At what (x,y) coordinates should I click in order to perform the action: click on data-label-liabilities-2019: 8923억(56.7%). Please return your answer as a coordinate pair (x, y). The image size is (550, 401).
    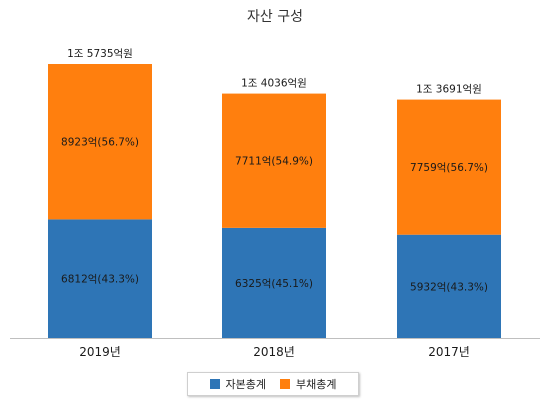
    Looking at the image, I should click on (100, 143).